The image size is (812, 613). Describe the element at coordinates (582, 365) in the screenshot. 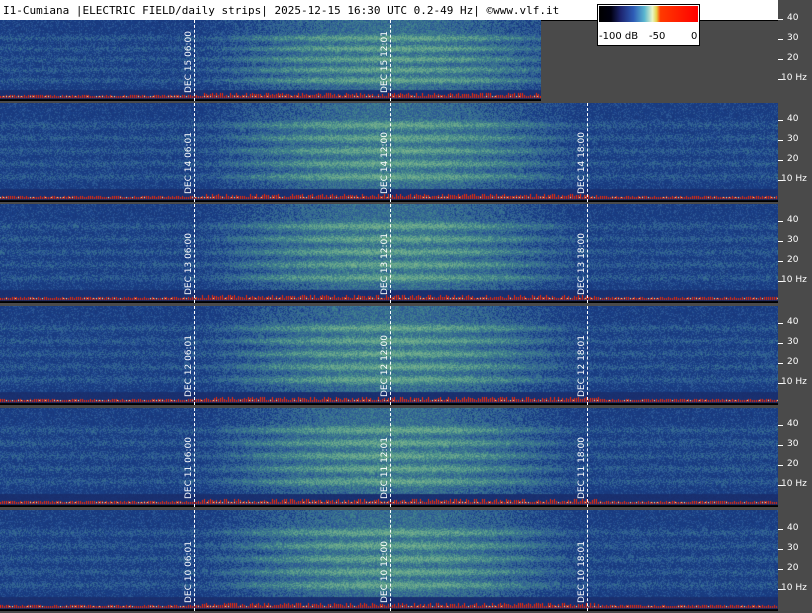

I see `time-marker-label: DEC 12 18:01` at that location.